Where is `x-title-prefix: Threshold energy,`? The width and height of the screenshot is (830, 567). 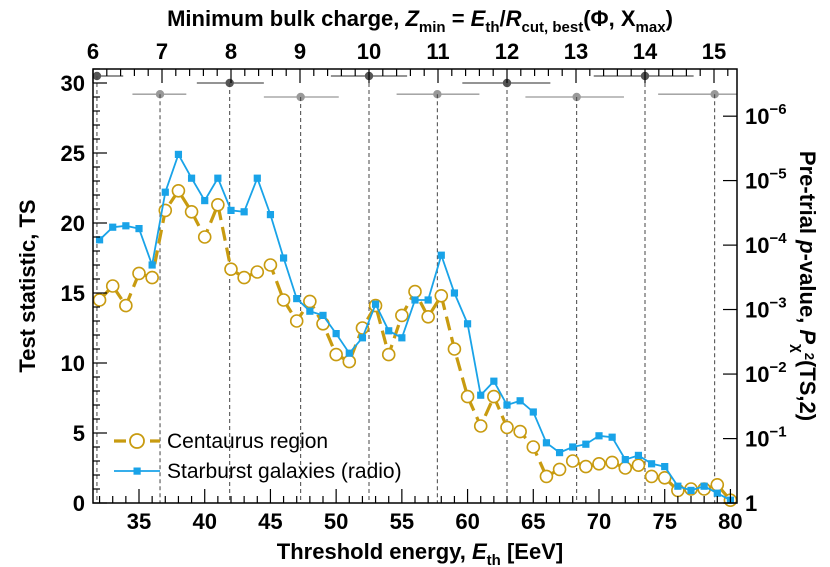
x-title-prefix: Threshold energy, is located at coordinates (374, 551).